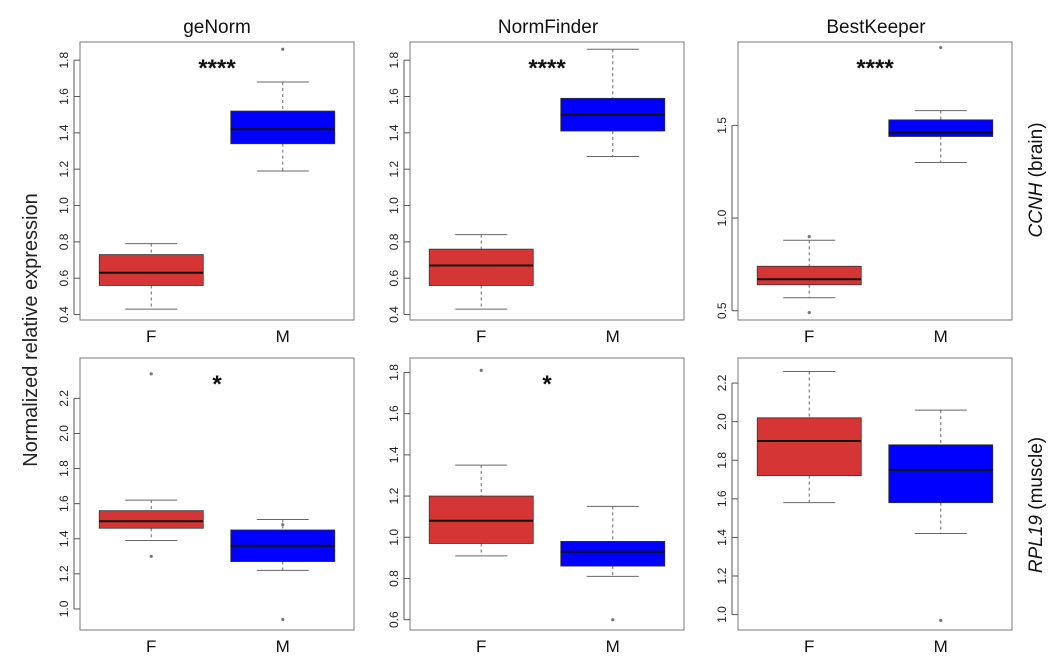 The width and height of the screenshot is (1054, 657). I want to click on panel-normfinder-ccnh: 0.4 0.6 0.8 1.0 1.2 1.4 1.6 1.8 F M ****, so click(536, 193).